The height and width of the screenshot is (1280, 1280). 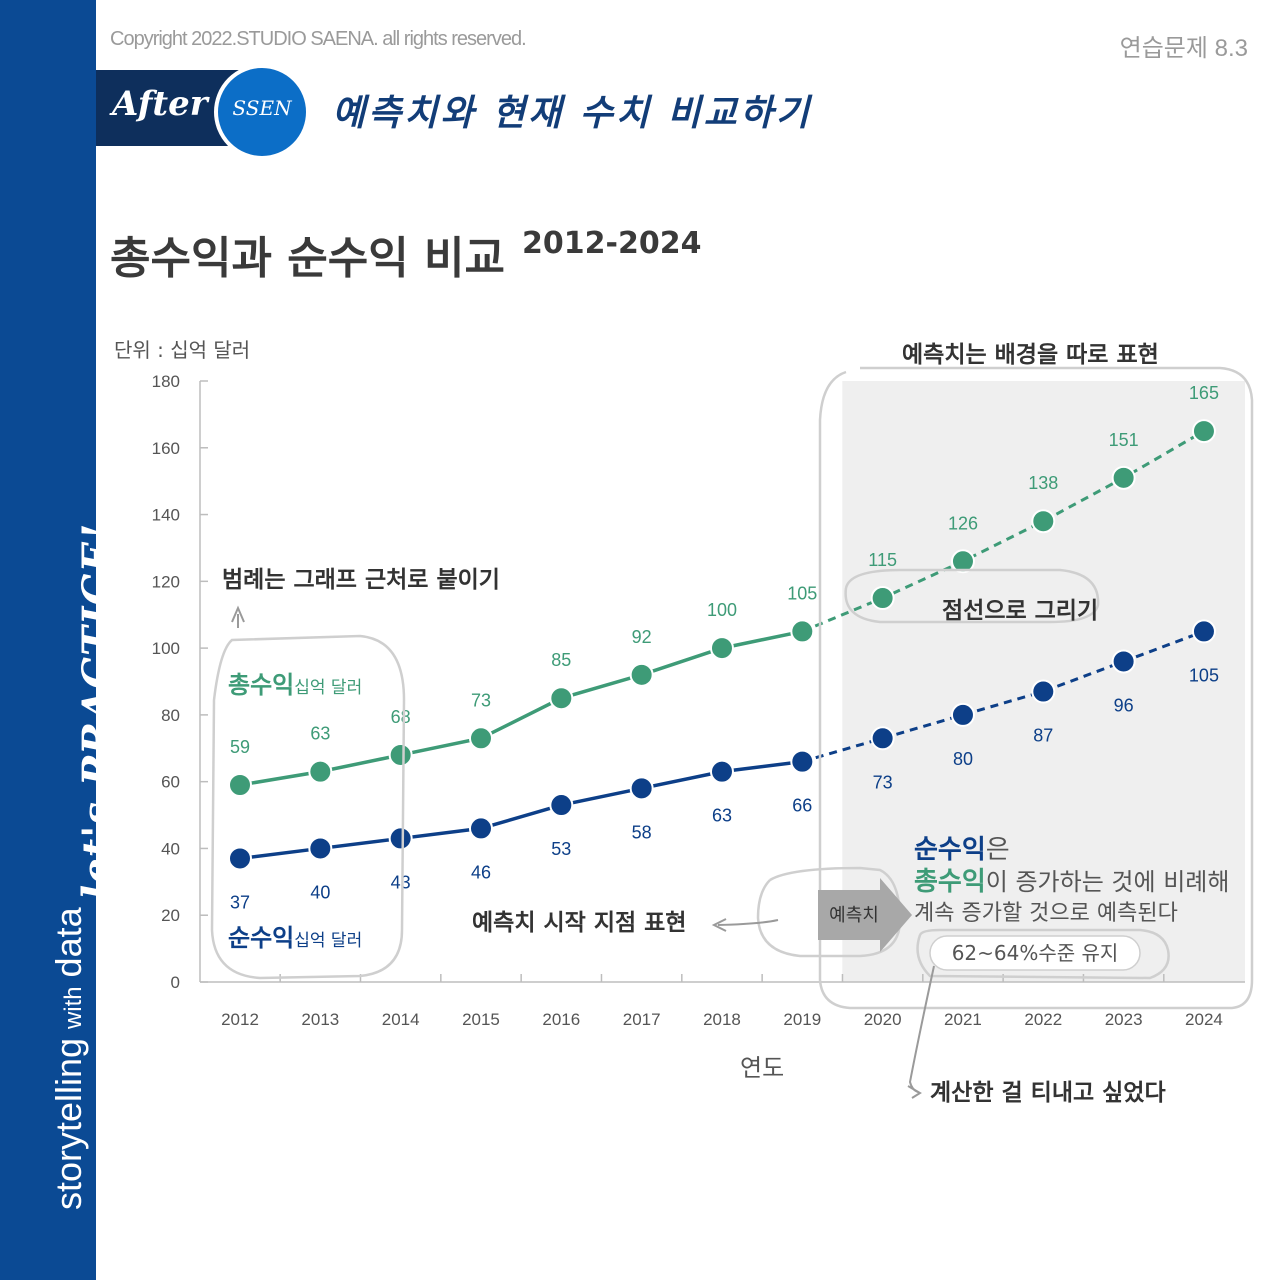 What do you see at coordinates (963, 759) in the screenshot?
I see `data-label: 80` at bounding box center [963, 759].